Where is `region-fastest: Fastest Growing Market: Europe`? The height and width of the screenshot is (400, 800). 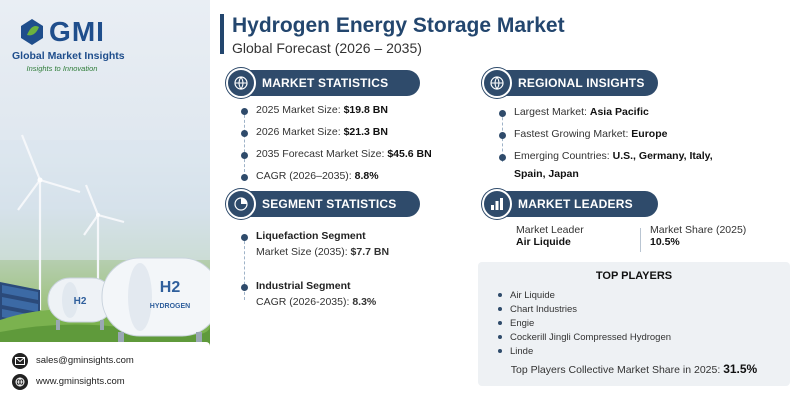
region-fastest: Fastest Growing Market: Europe is located at coordinates (643, 139).